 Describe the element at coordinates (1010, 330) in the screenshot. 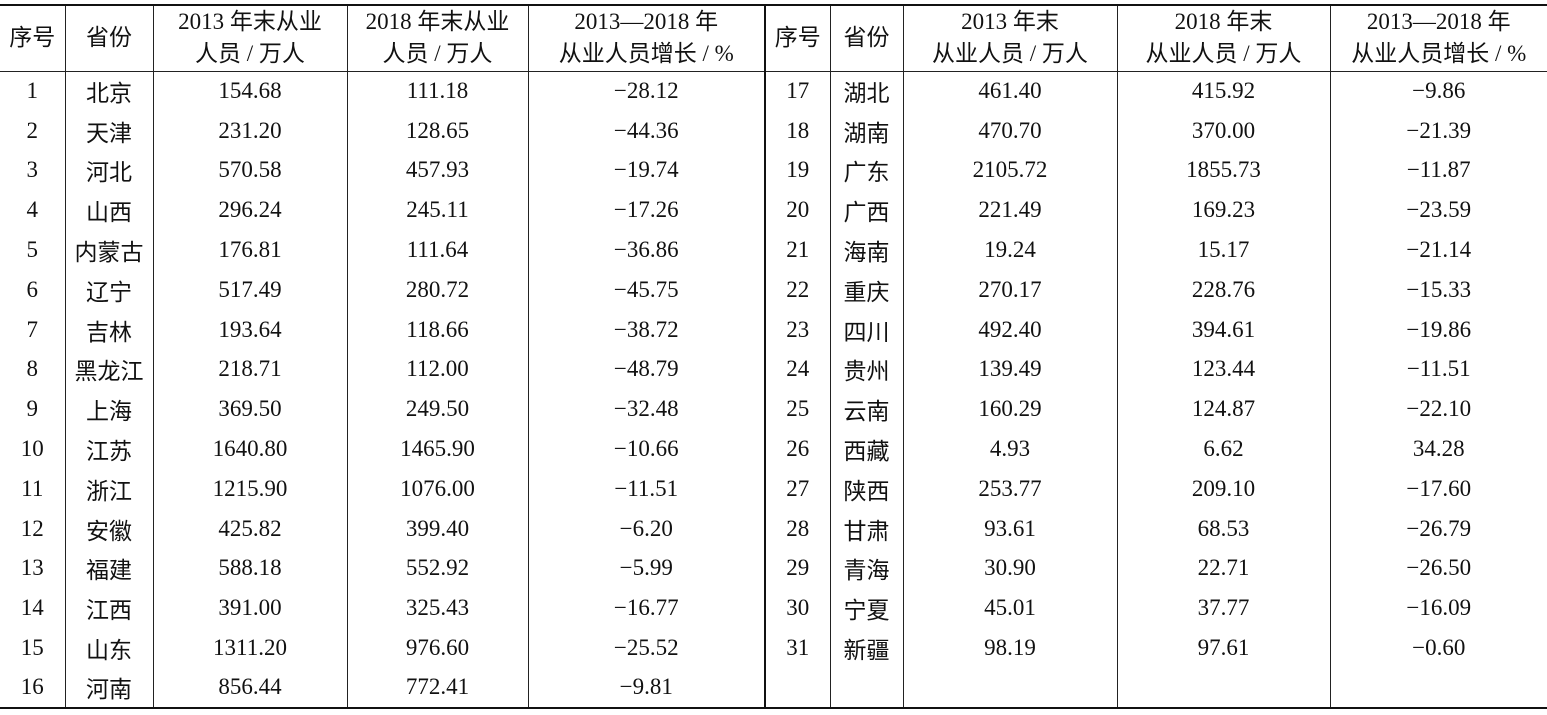

I see `table-cell: 492.40` at that location.